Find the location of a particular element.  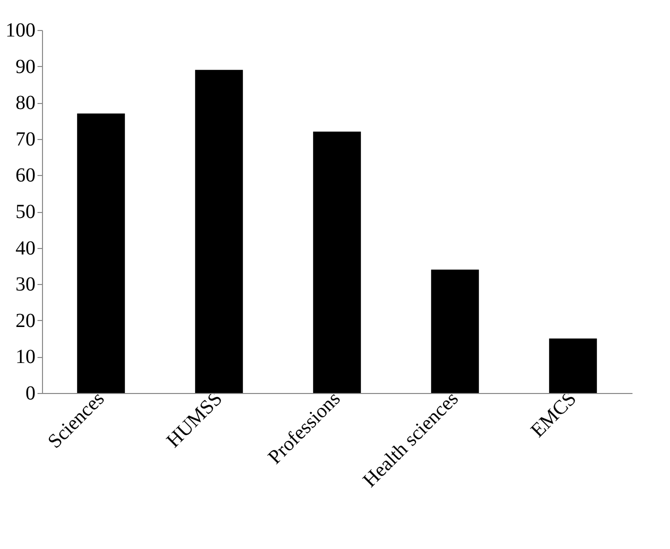

y-tick-label: 90 is located at coordinates (26, 67).